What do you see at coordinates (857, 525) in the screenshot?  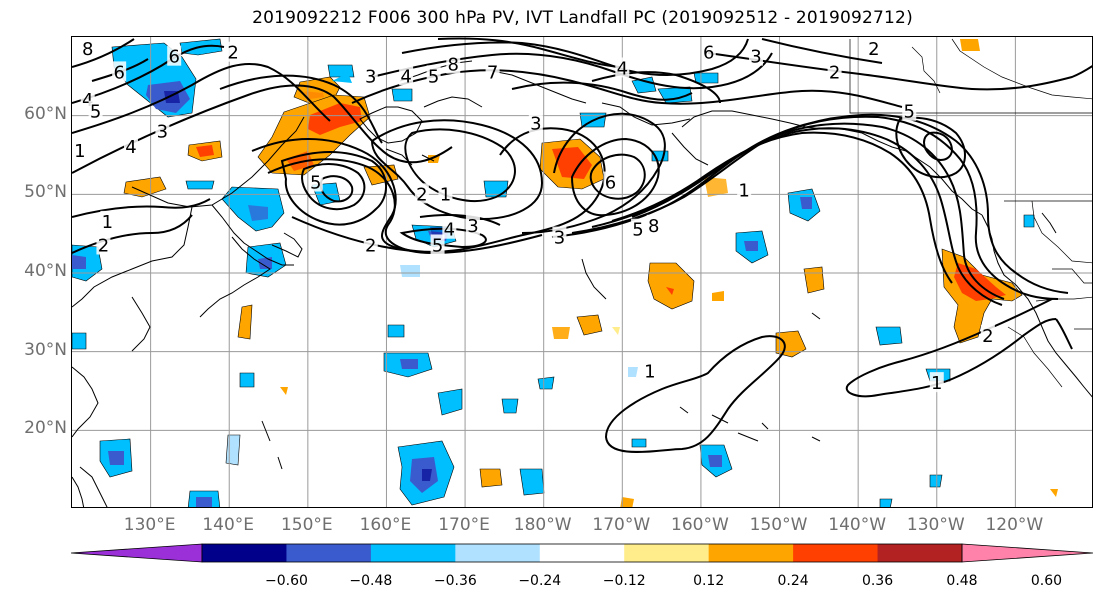 I see `longitude-label: 140°W` at bounding box center [857, 525].